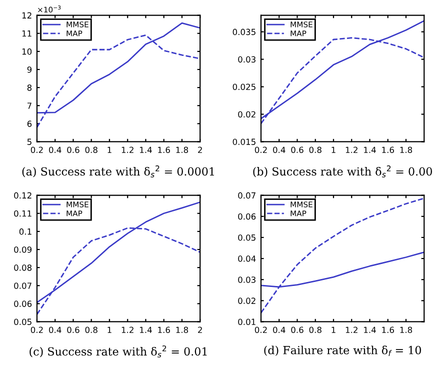  What do you see at coordinates (29, 105) in the screenshot?
I see `y-tick-label: 7` at bounding box center [29, 105].